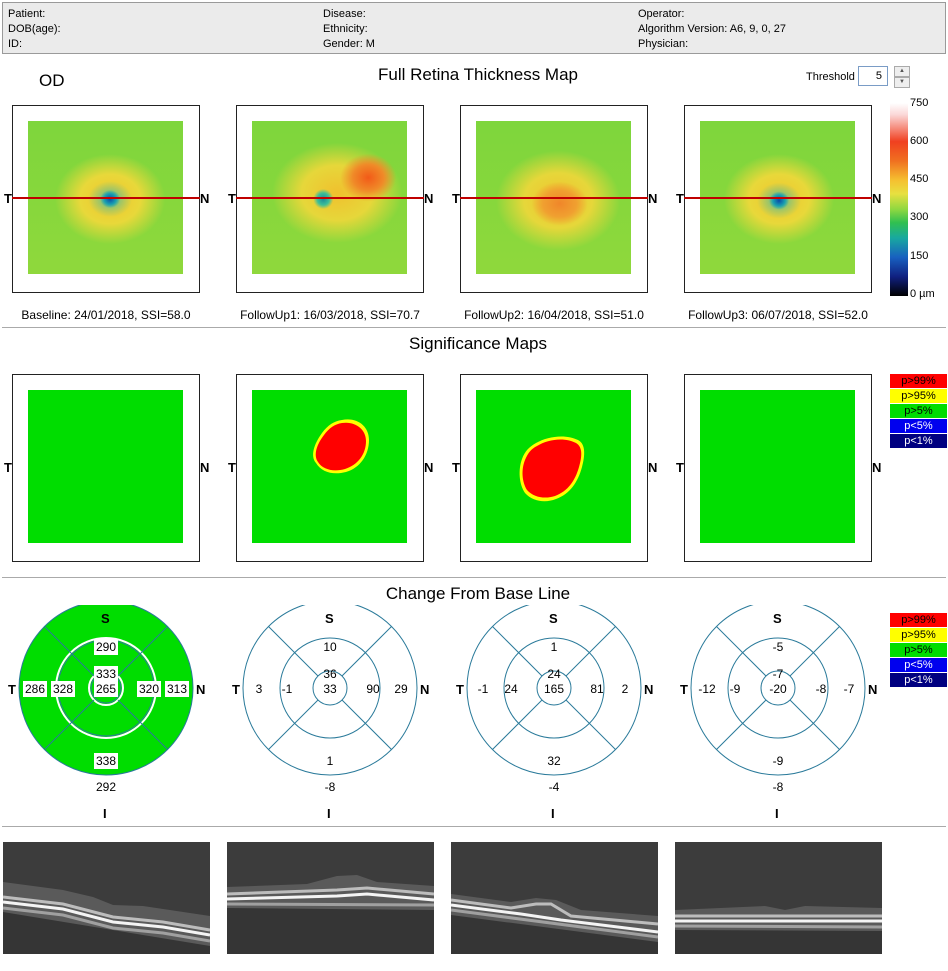  Describe the element at coordinates (34, 29) in the screenshot. I see `dob-label: DOB(age):` at that location.